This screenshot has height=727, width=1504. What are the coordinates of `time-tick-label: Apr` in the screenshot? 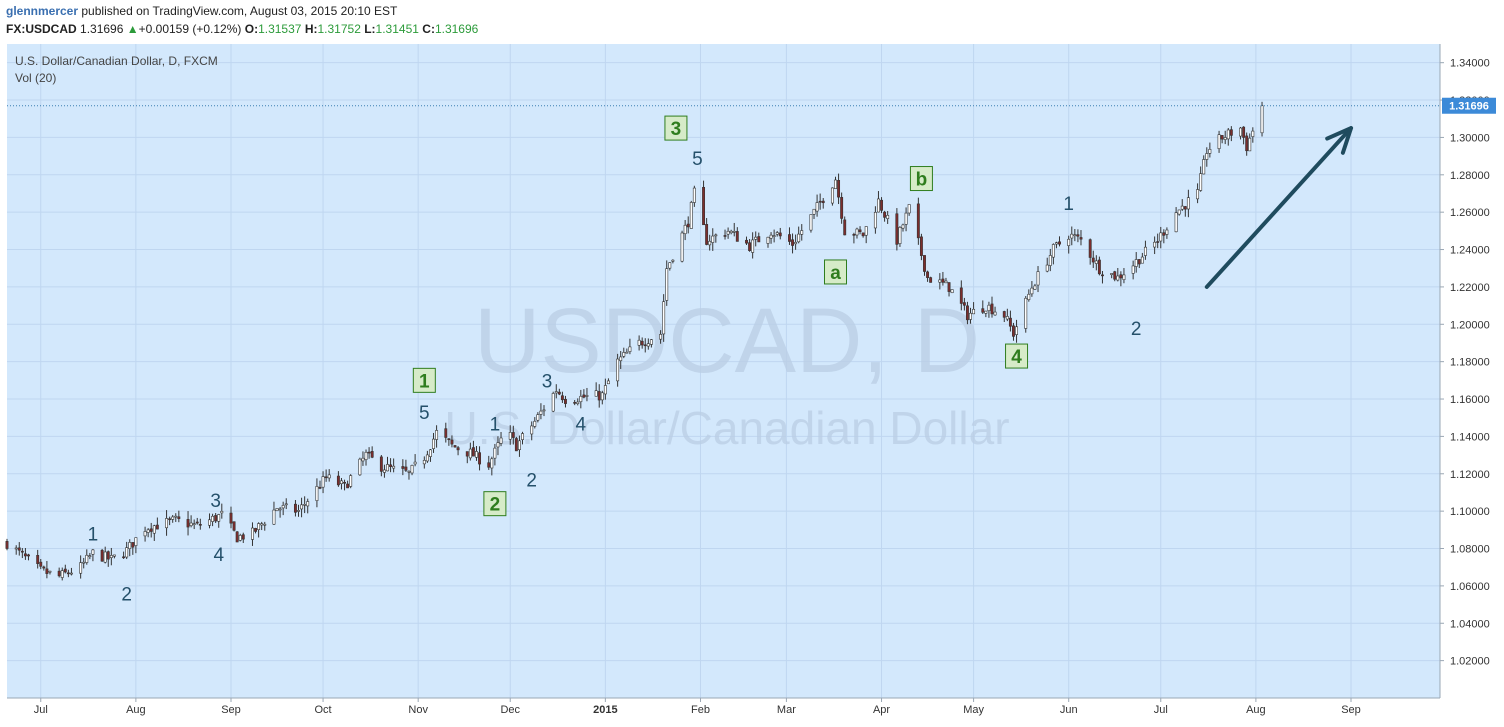 It's located at (881, 710).